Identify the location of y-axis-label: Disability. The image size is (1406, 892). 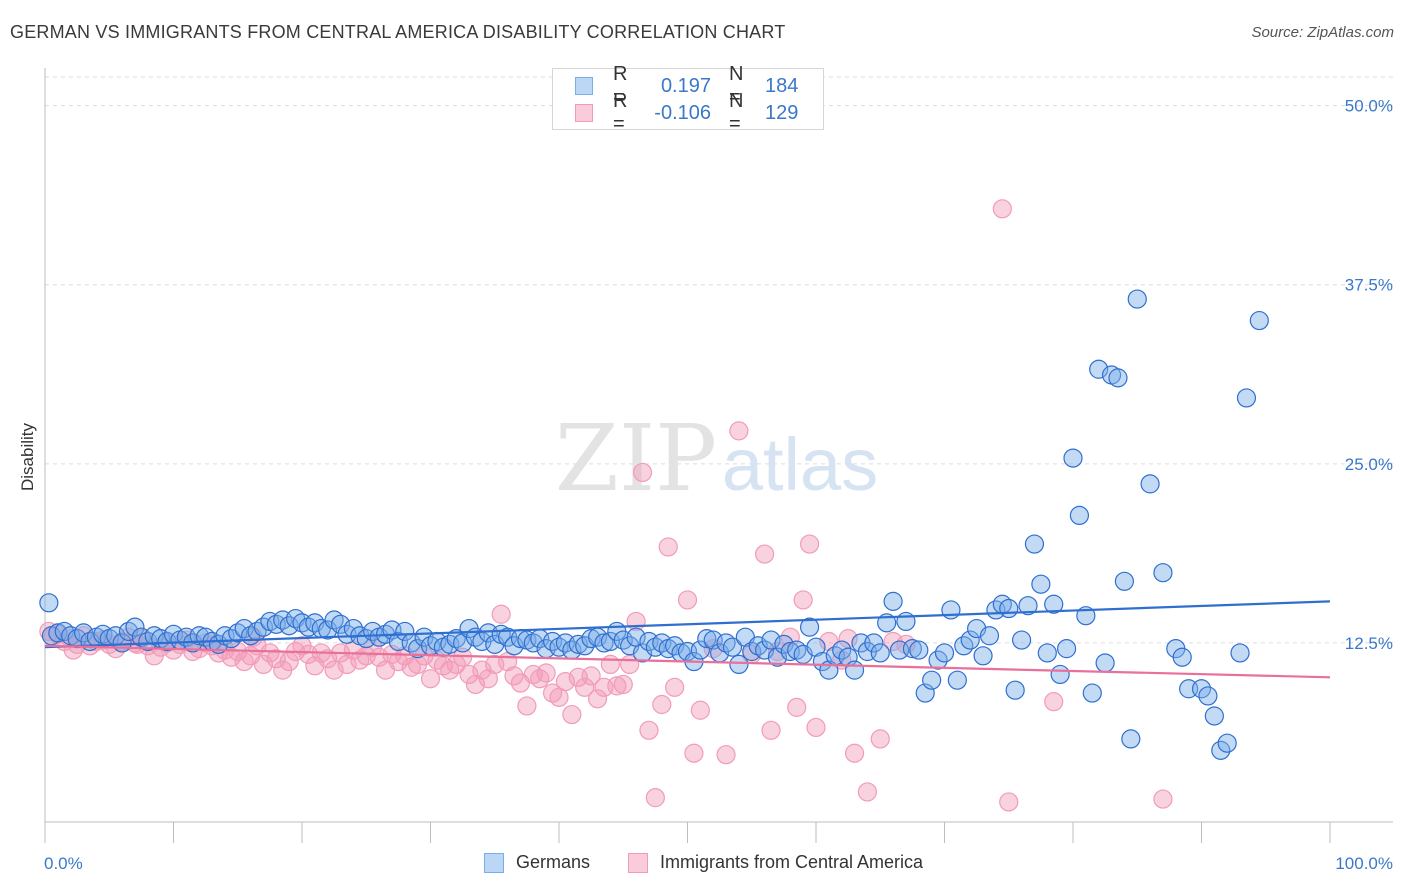
(27, 456).